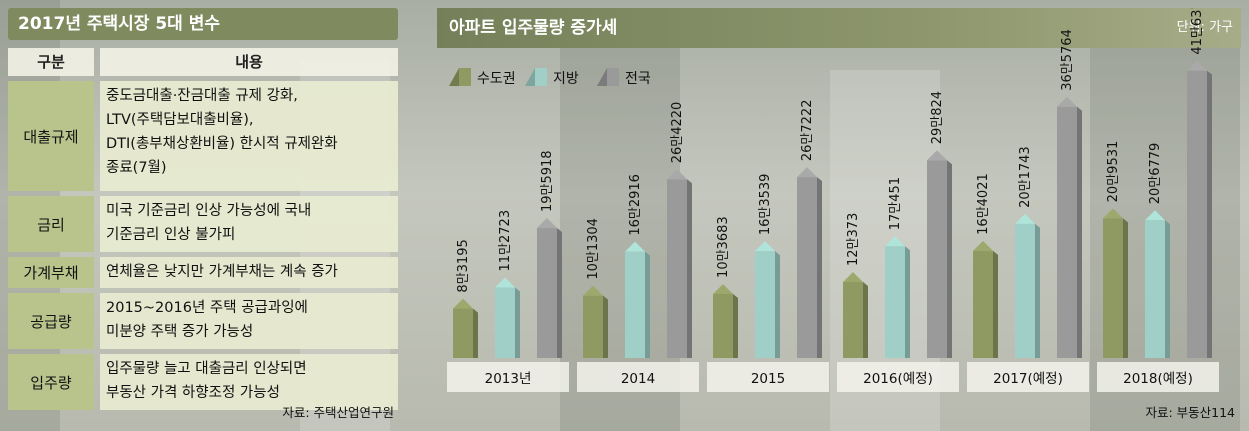  What do you see at coordinates (807, 131) in the screenshot?
I see `data-label: 26만7222` at bounding box center [807, 131].